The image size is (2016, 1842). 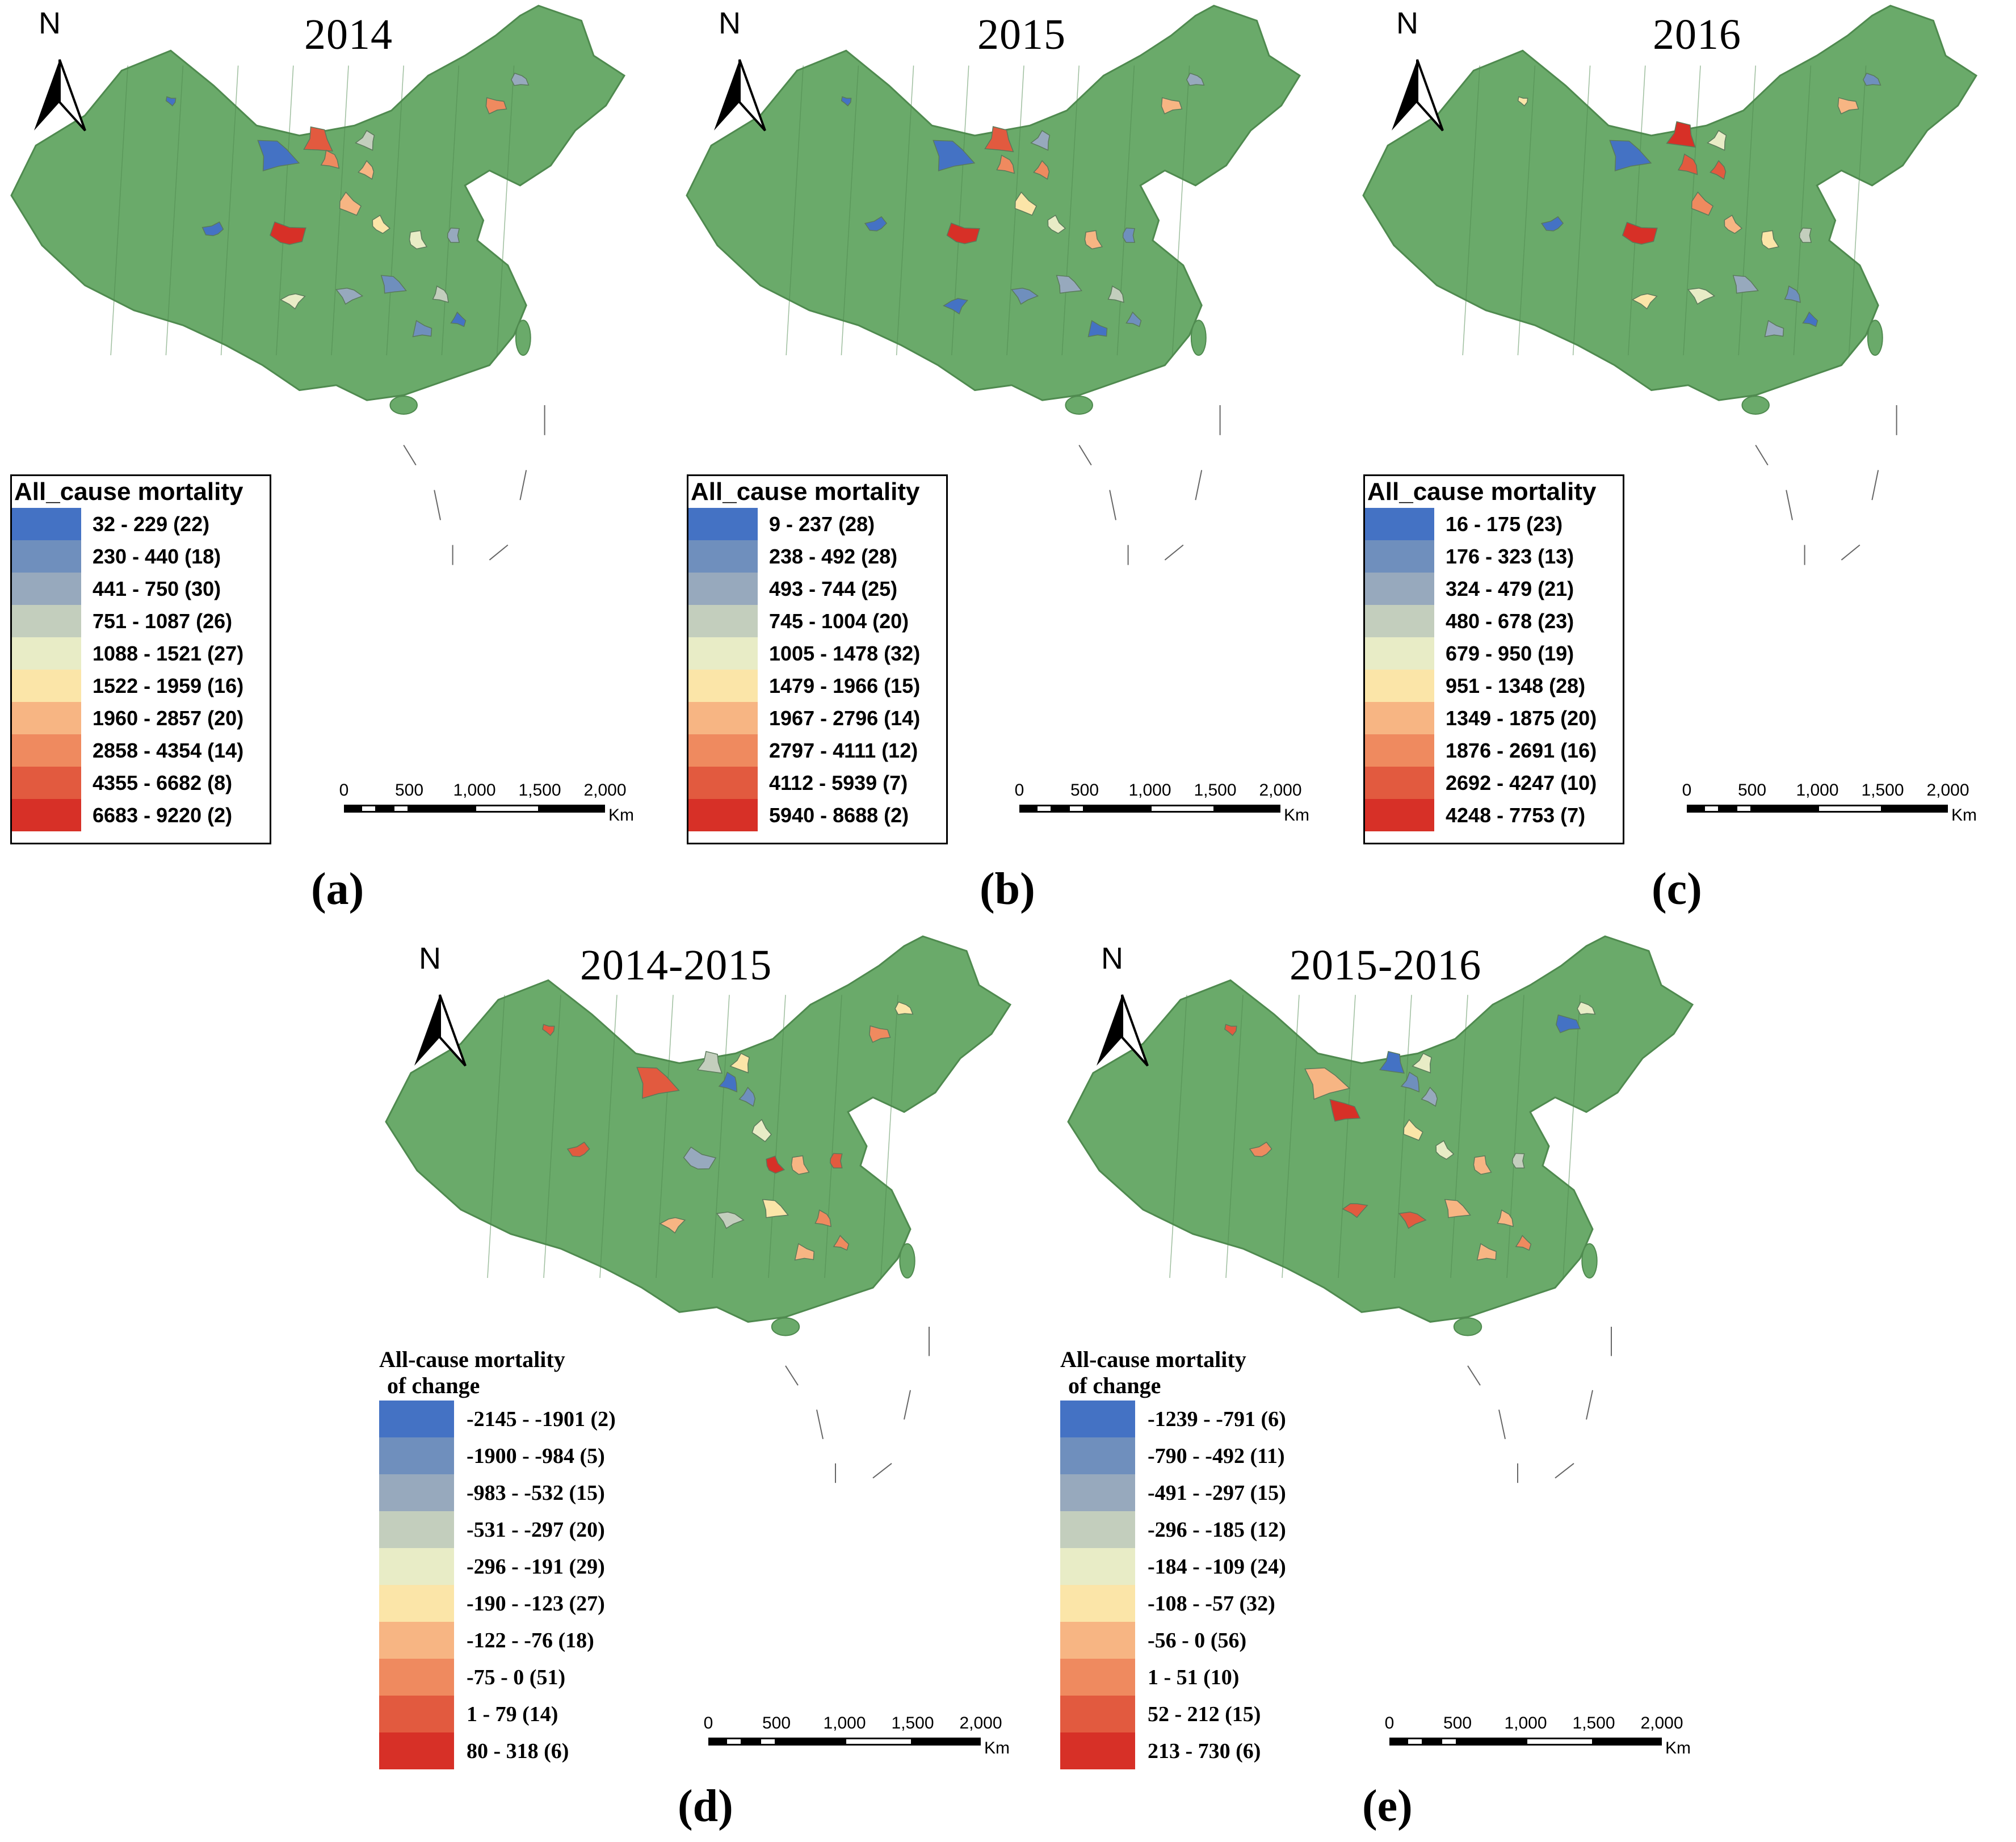 I want to click on legend-label: 32 - 229 (22), so click(x=151, y=524).